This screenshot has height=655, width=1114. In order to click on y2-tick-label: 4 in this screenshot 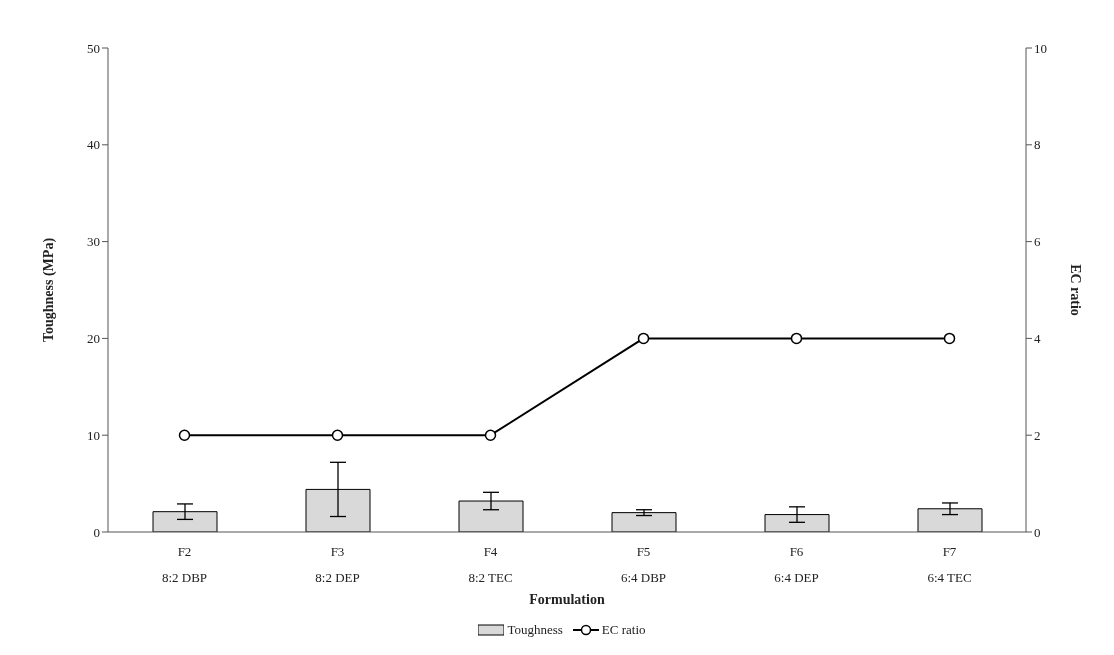, I will do `click(1037, 339)`.